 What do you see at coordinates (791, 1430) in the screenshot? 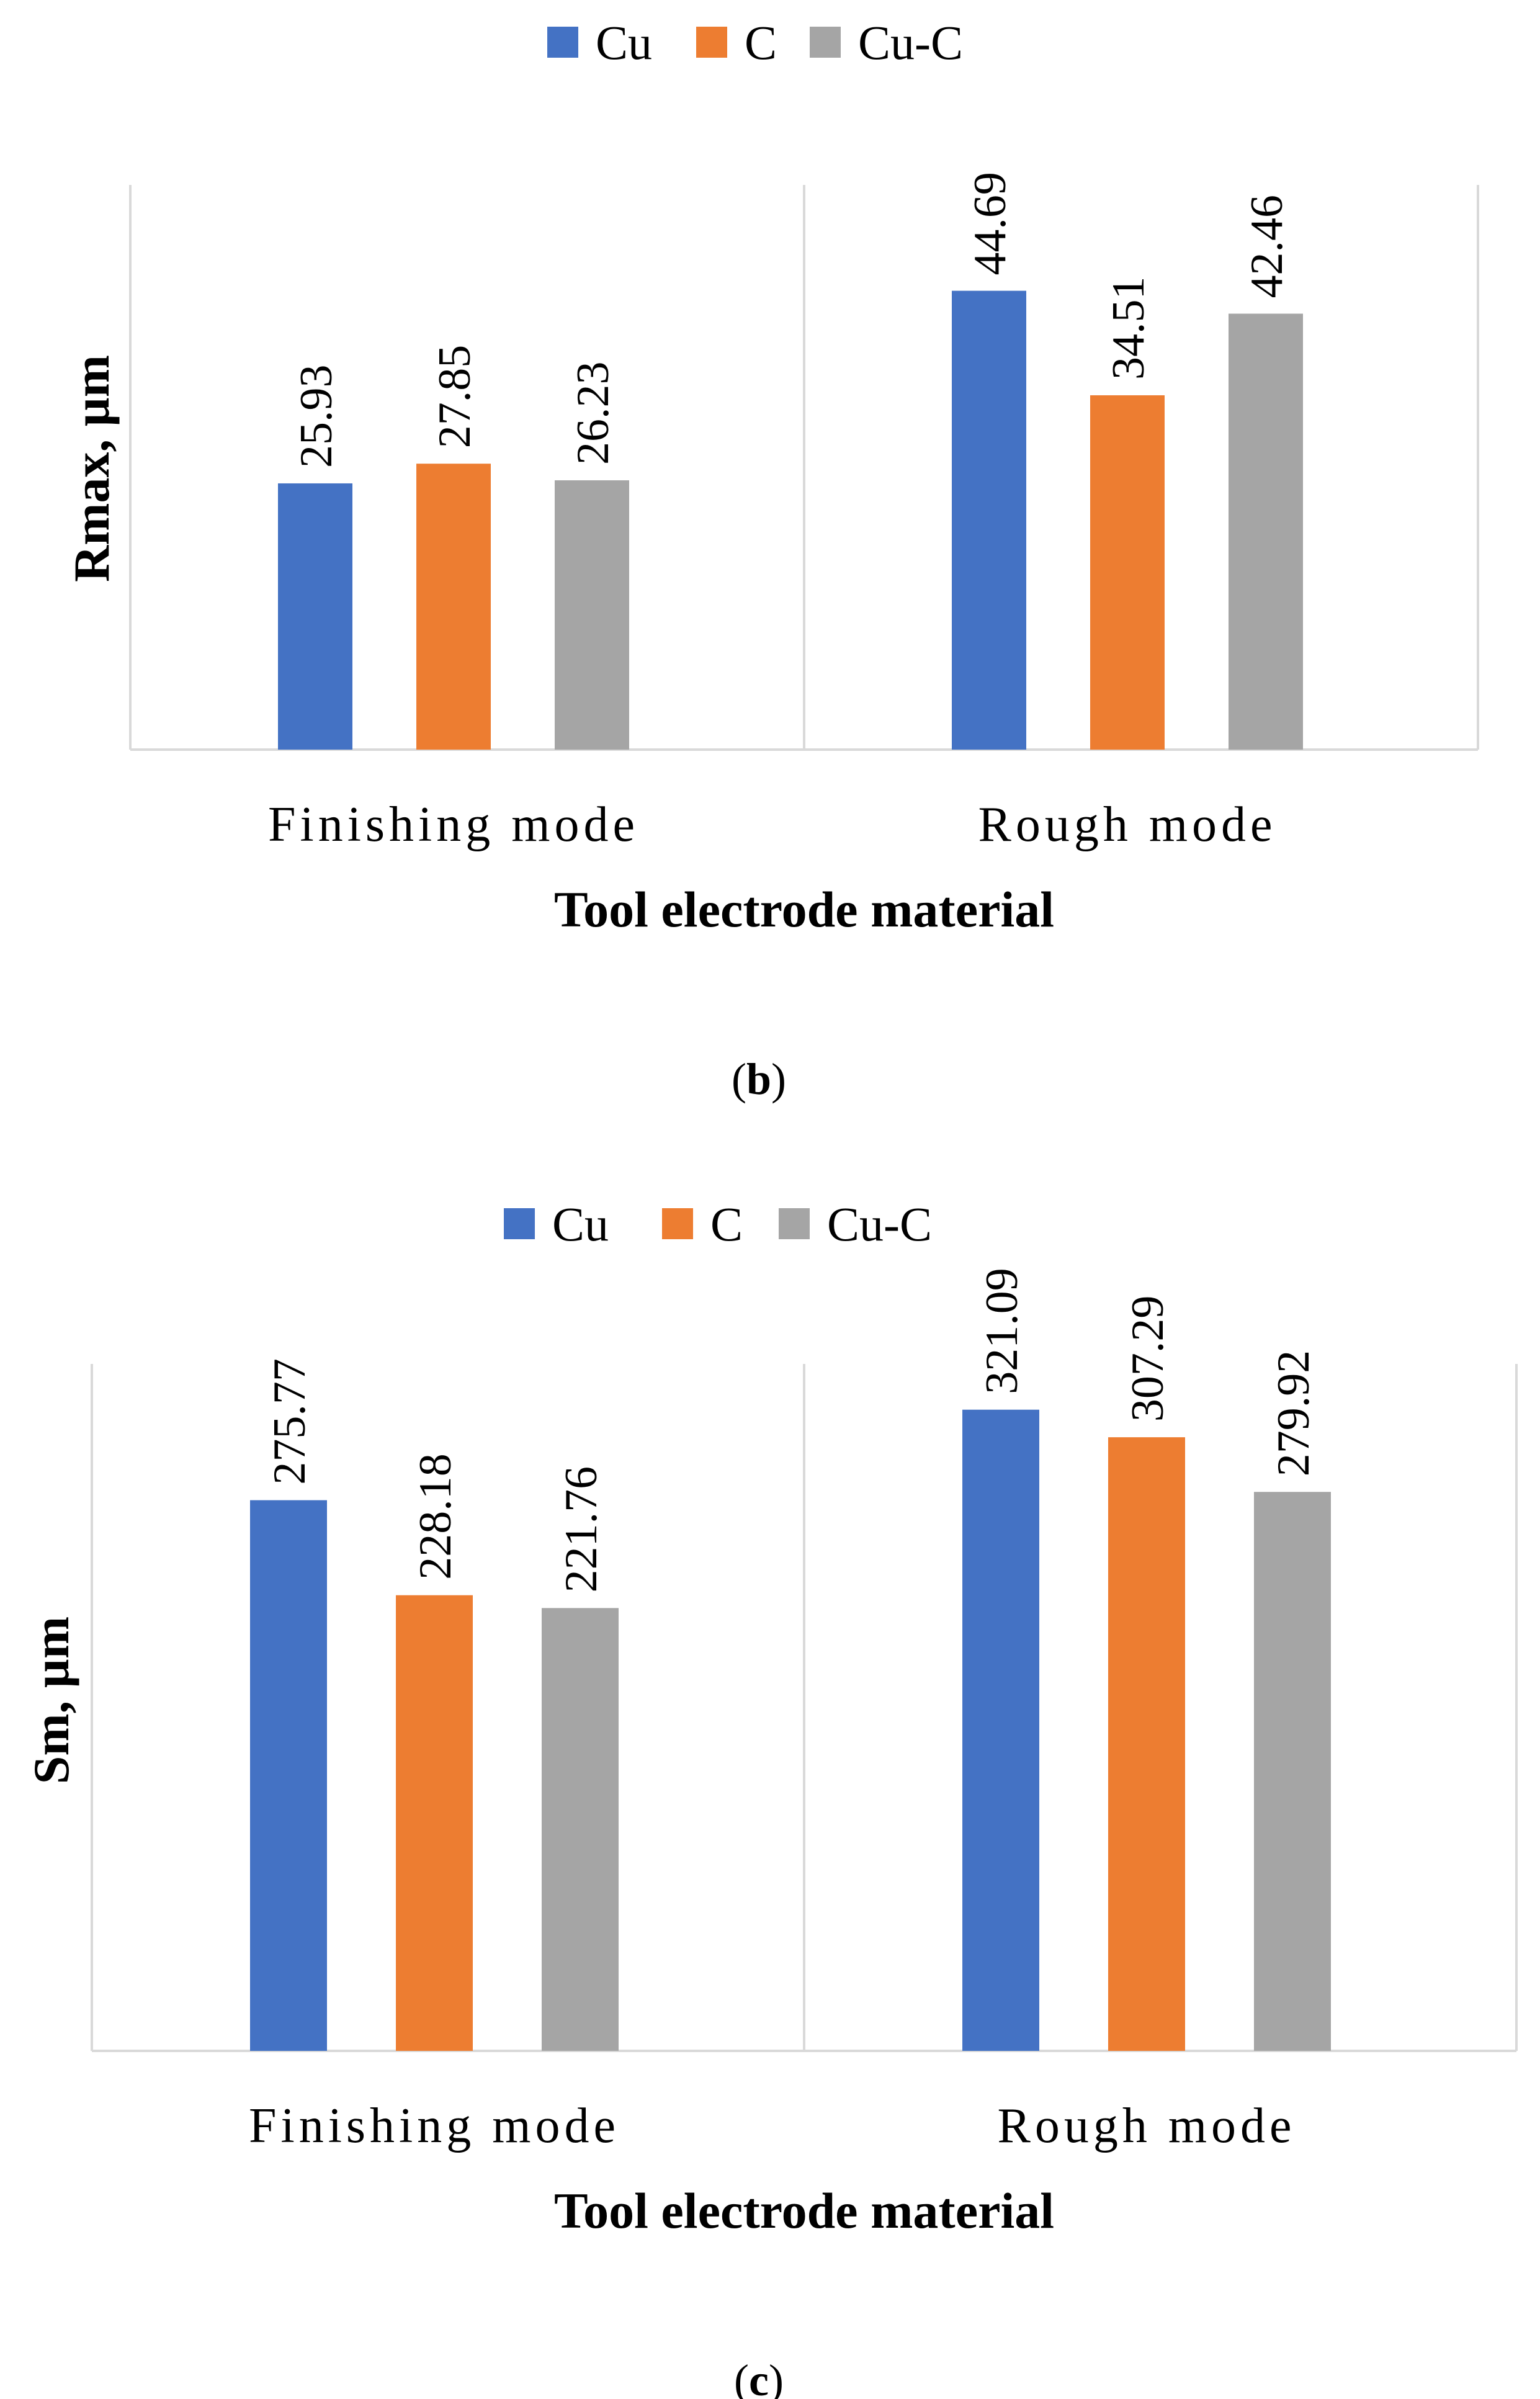
I see `data-labels-c: 275.77 321.09 228.18 307.29 221.76 279.92` at bounding box center [791, 1430].